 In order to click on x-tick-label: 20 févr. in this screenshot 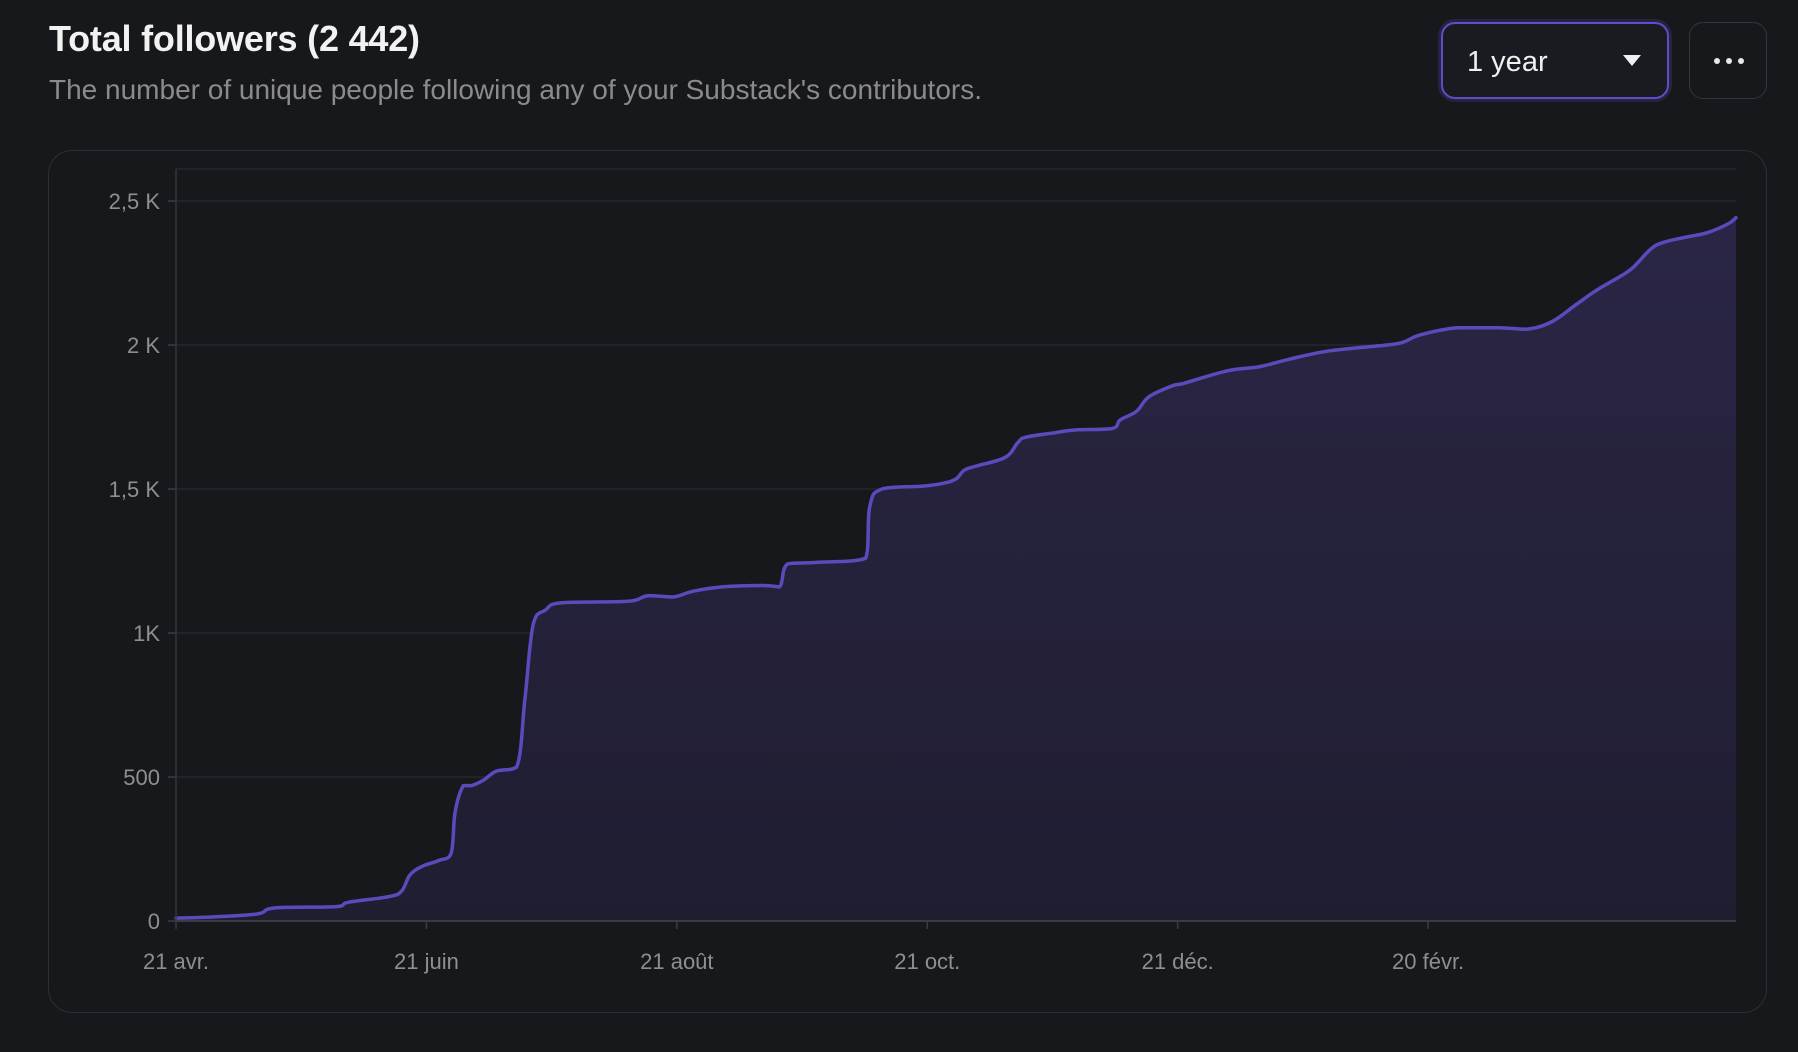, I will do `click(1428, 961)`.